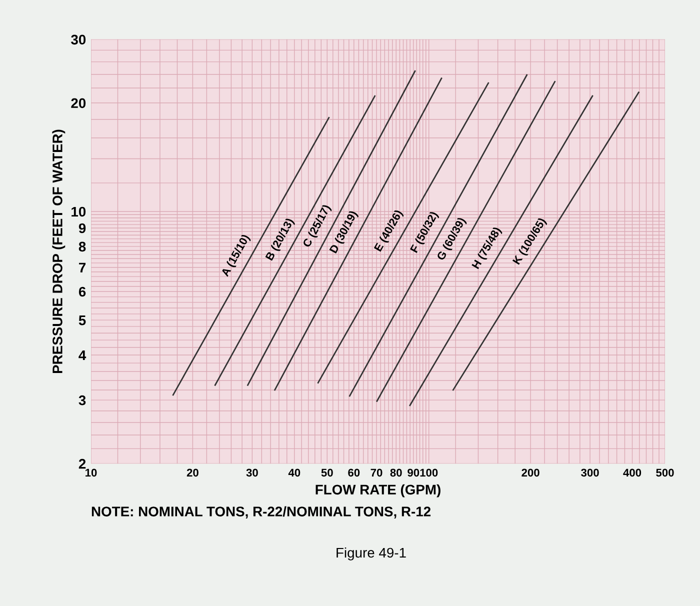 The width and height of the screenshot is (700, 606). Describe the element at coordinates (82, 267) in the screenshot. I see `y-tick-label: 7` at that location.